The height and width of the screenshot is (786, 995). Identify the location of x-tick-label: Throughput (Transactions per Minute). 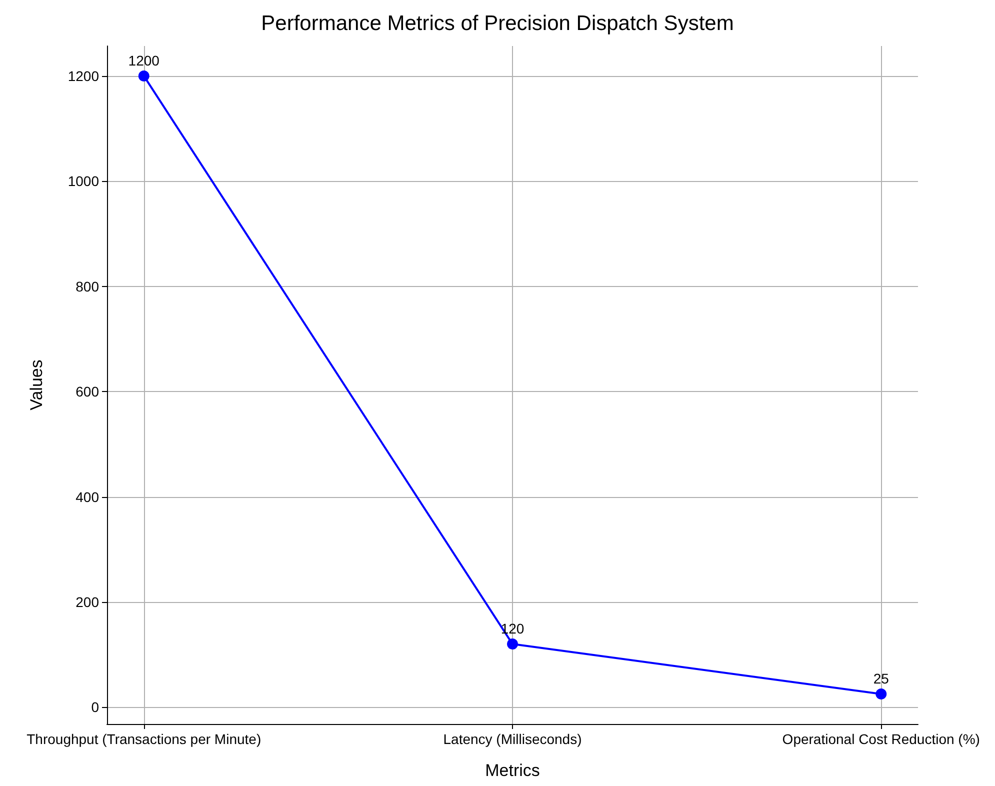
(144, 739).